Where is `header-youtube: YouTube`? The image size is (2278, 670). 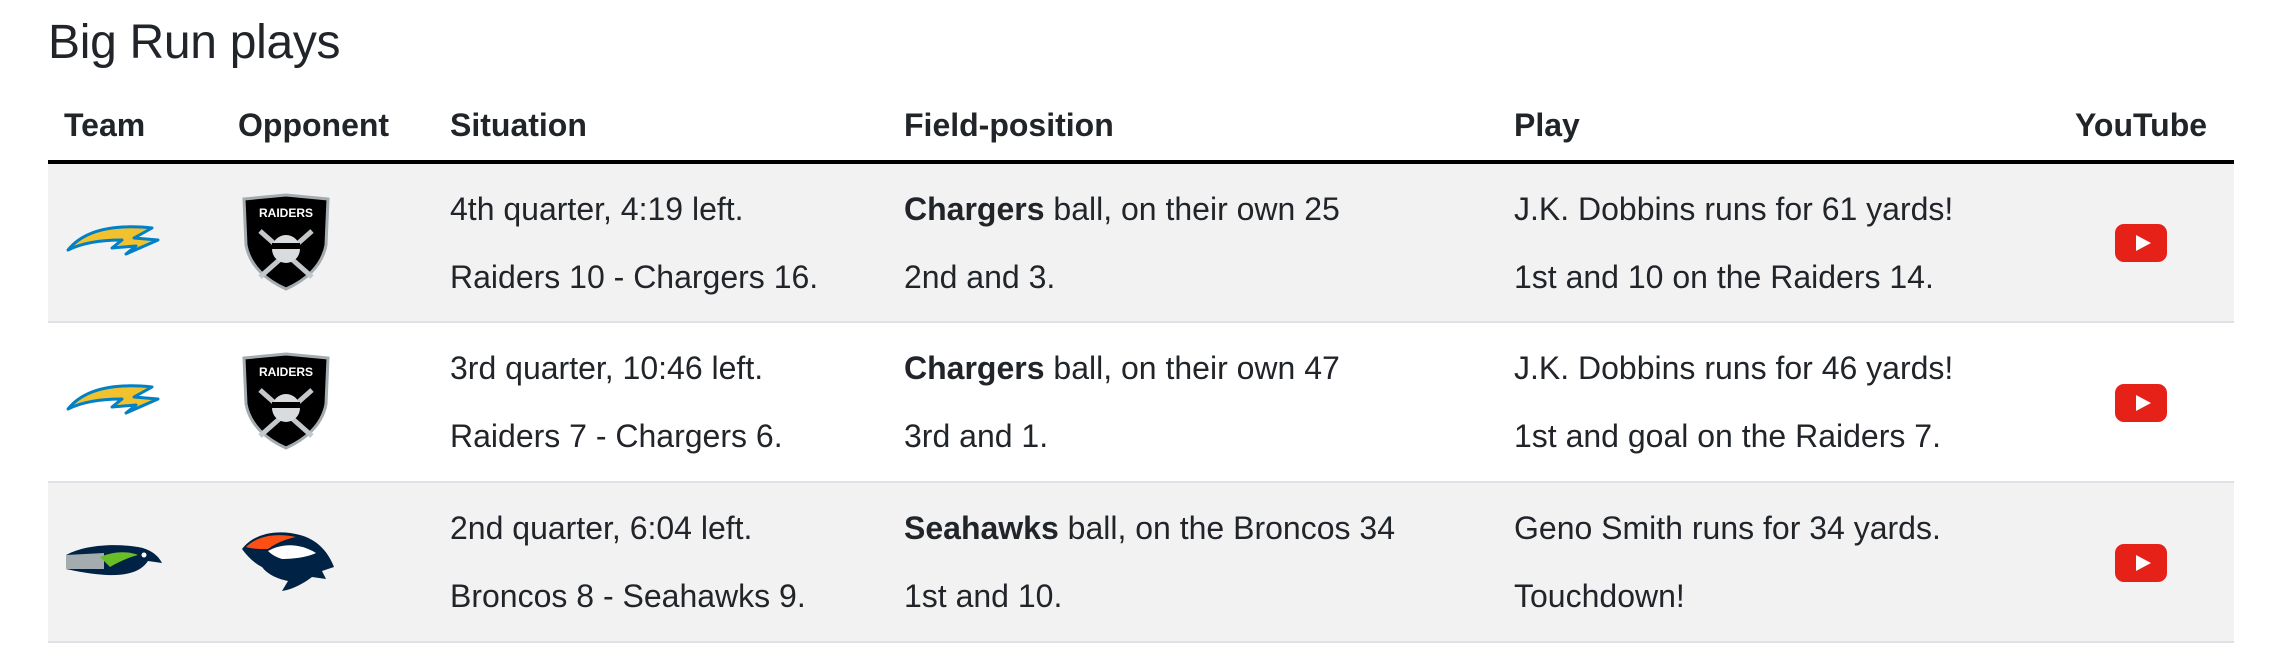 header-youtube: YouTube is located at coordinates (2141, 134).